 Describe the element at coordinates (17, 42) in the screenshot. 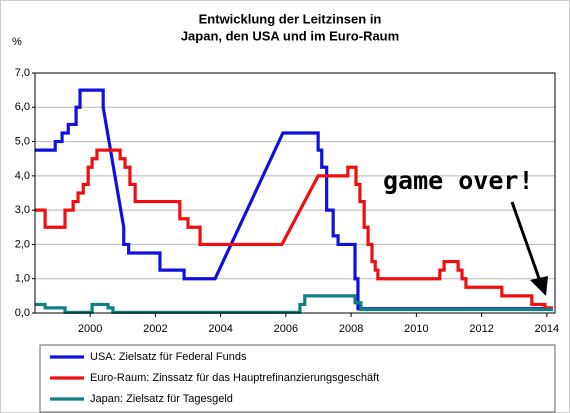

I see `y-axis-label: %` at that location.